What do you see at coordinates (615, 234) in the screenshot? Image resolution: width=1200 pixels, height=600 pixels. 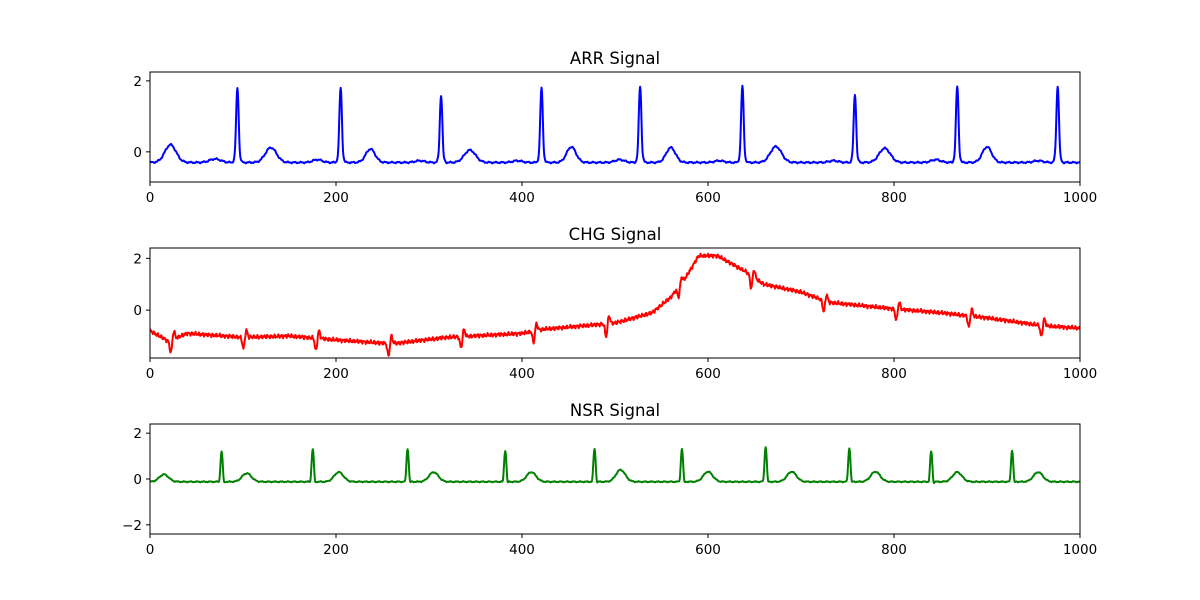 I see `chart-title: CHG Signal` at bounding box center [615, 234].